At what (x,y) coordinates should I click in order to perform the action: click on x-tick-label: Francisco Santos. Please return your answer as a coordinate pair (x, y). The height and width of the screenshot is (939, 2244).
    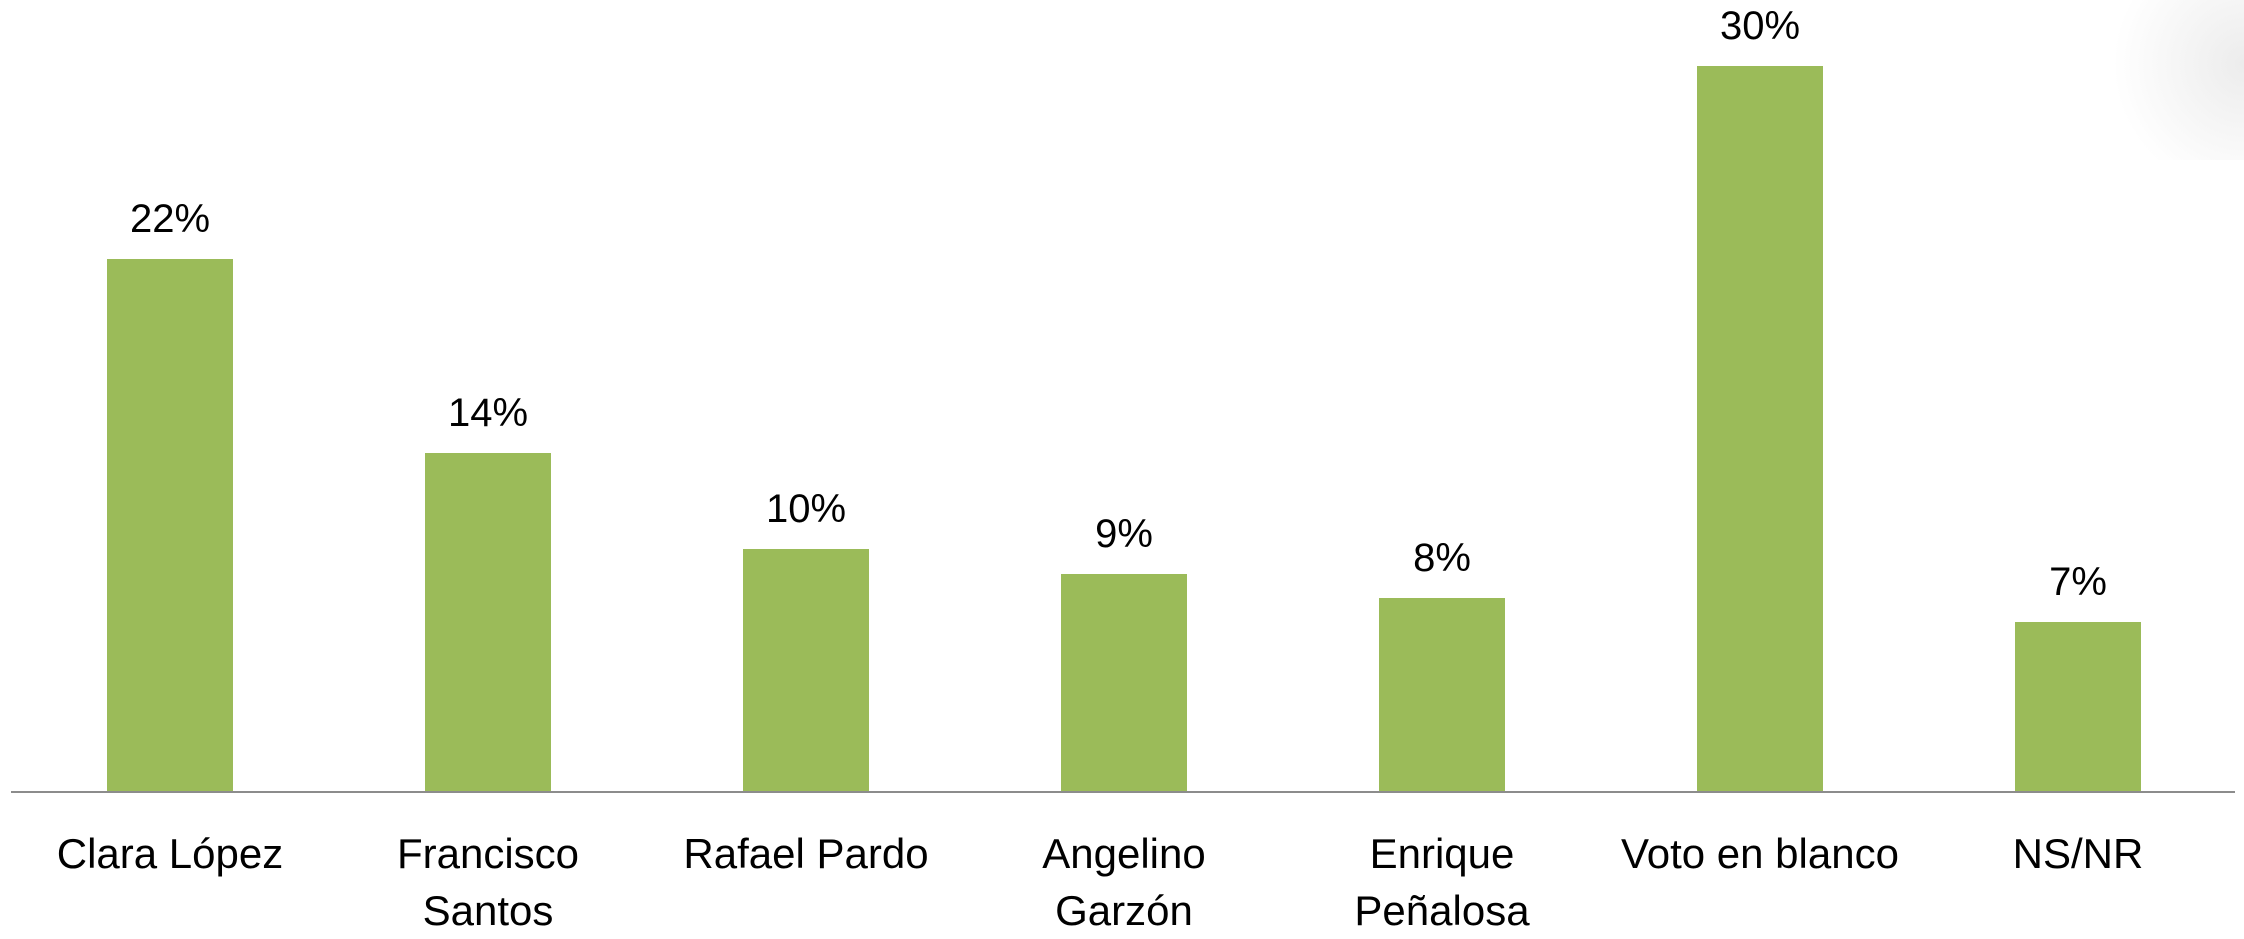
    Looking at the image, I should click on (488, 882).